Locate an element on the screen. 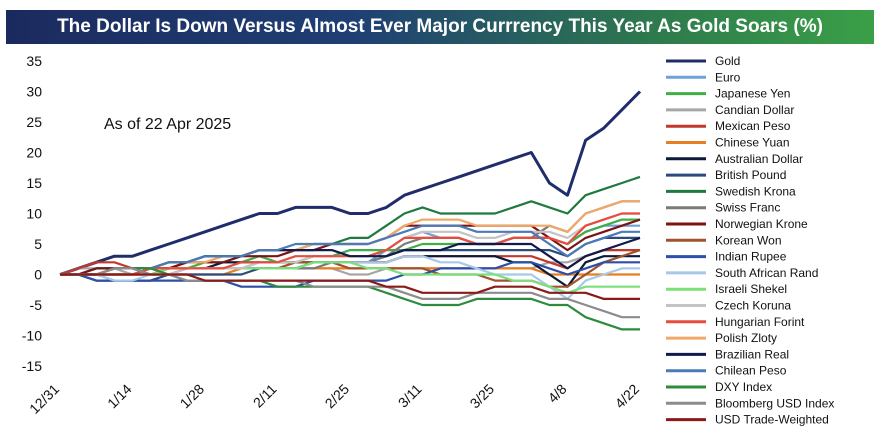 The height and width of the screenshot is (436, 882). legend-item: Norwegian Krone is located at coordinates (737, 224).